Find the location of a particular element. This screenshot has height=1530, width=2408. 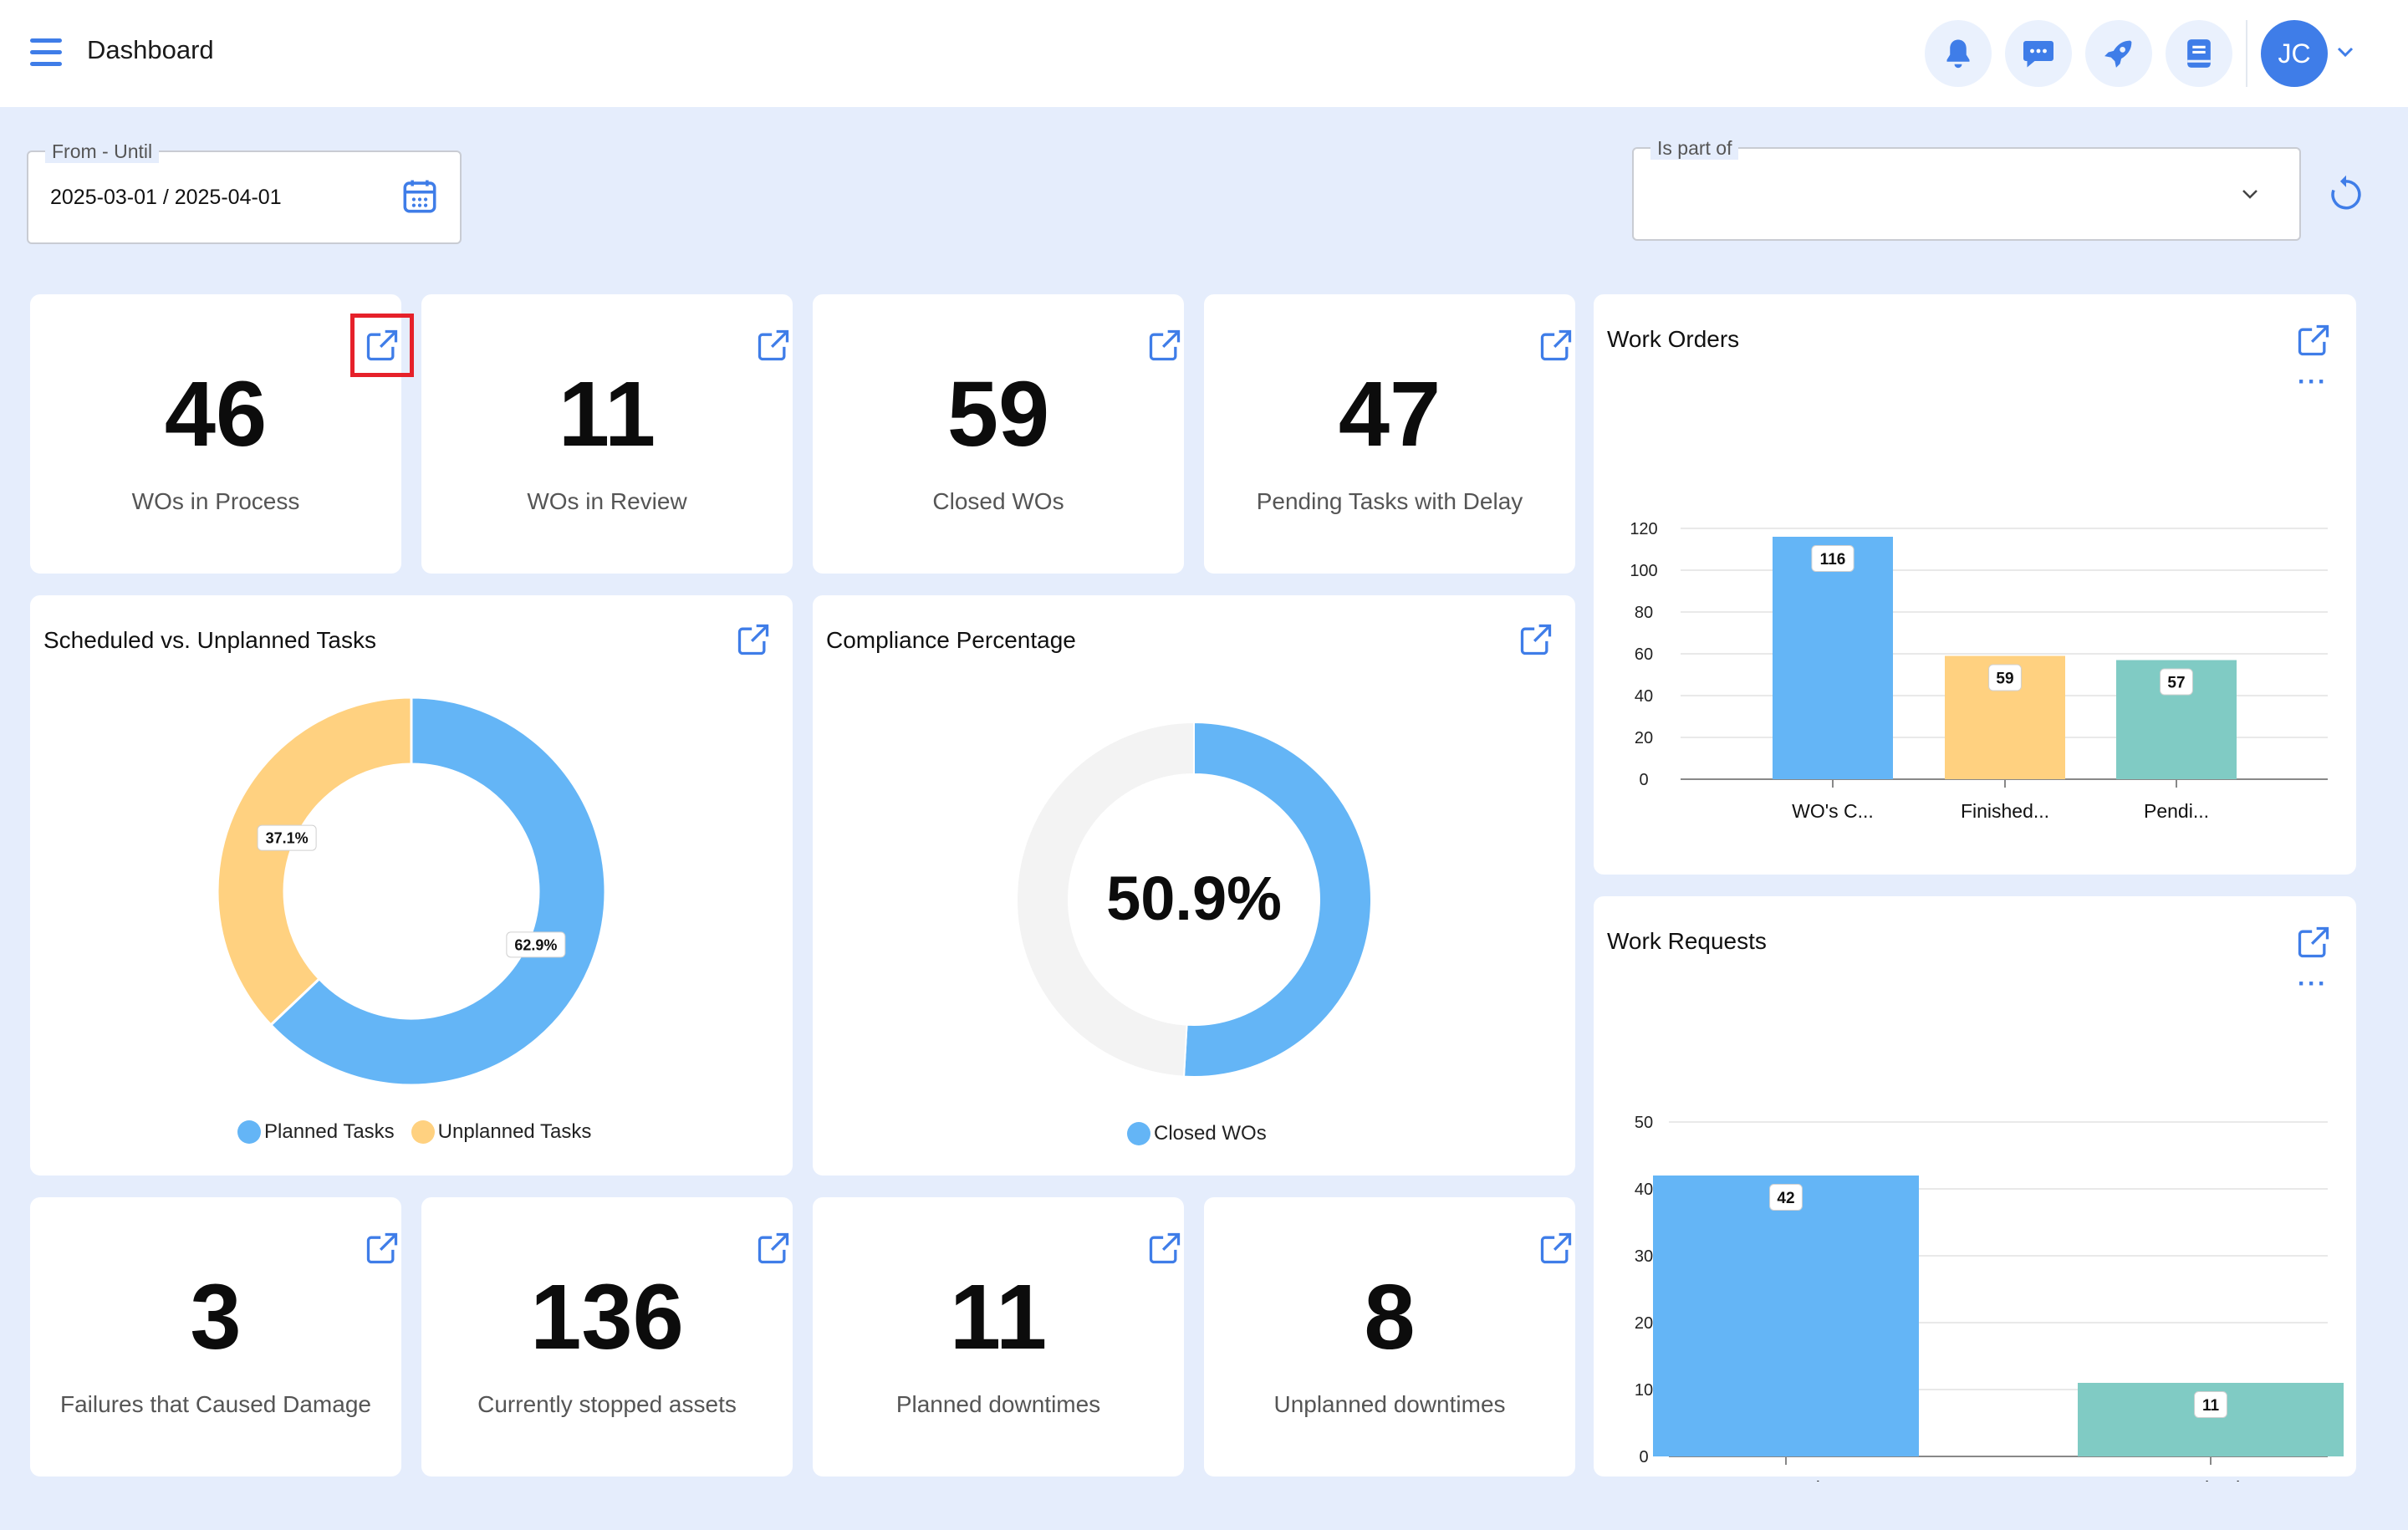

svg-text: 57 is located at coordinates (2176, 682).